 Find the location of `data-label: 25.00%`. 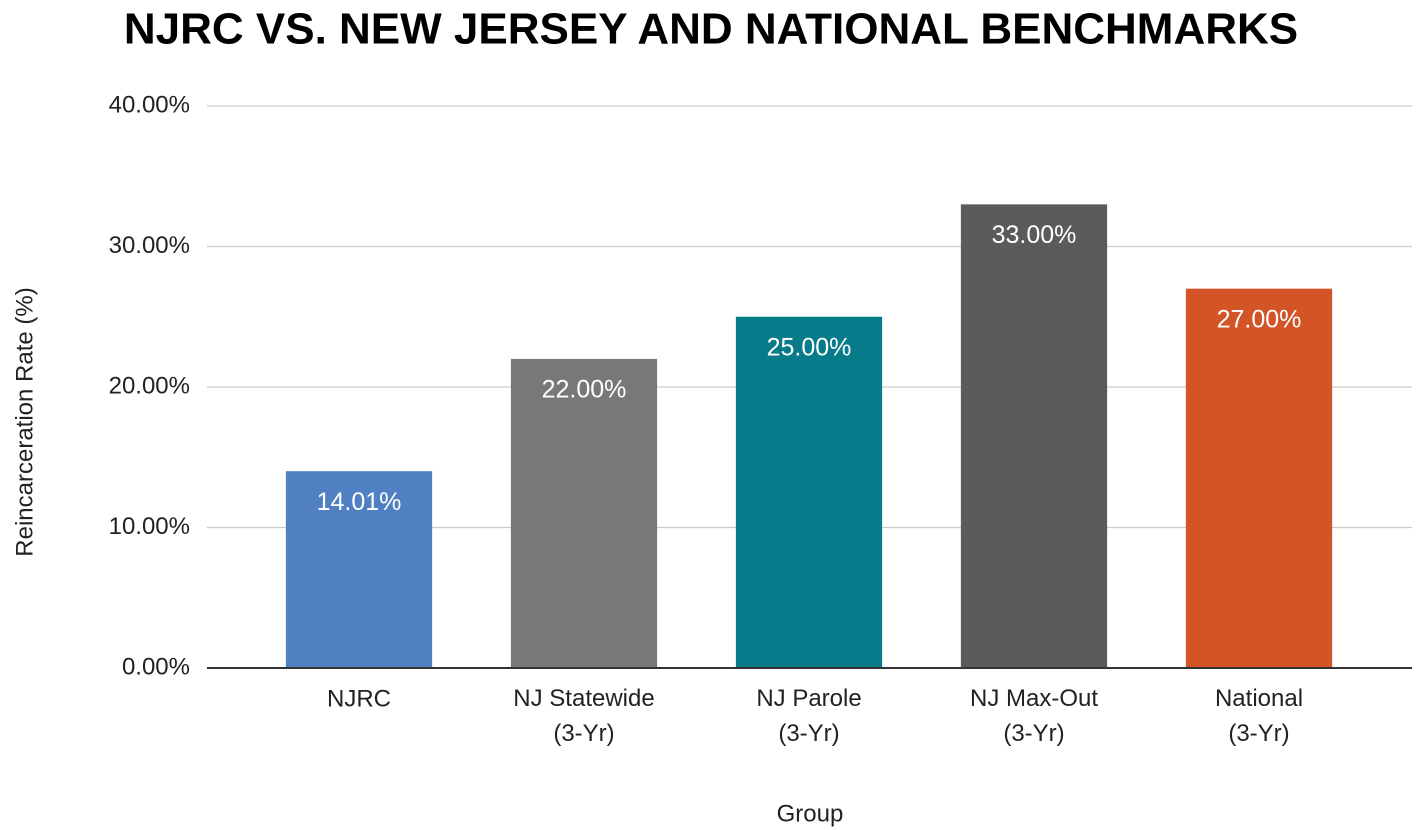

data-label: 25.00% is located at coordinates (809, 347).